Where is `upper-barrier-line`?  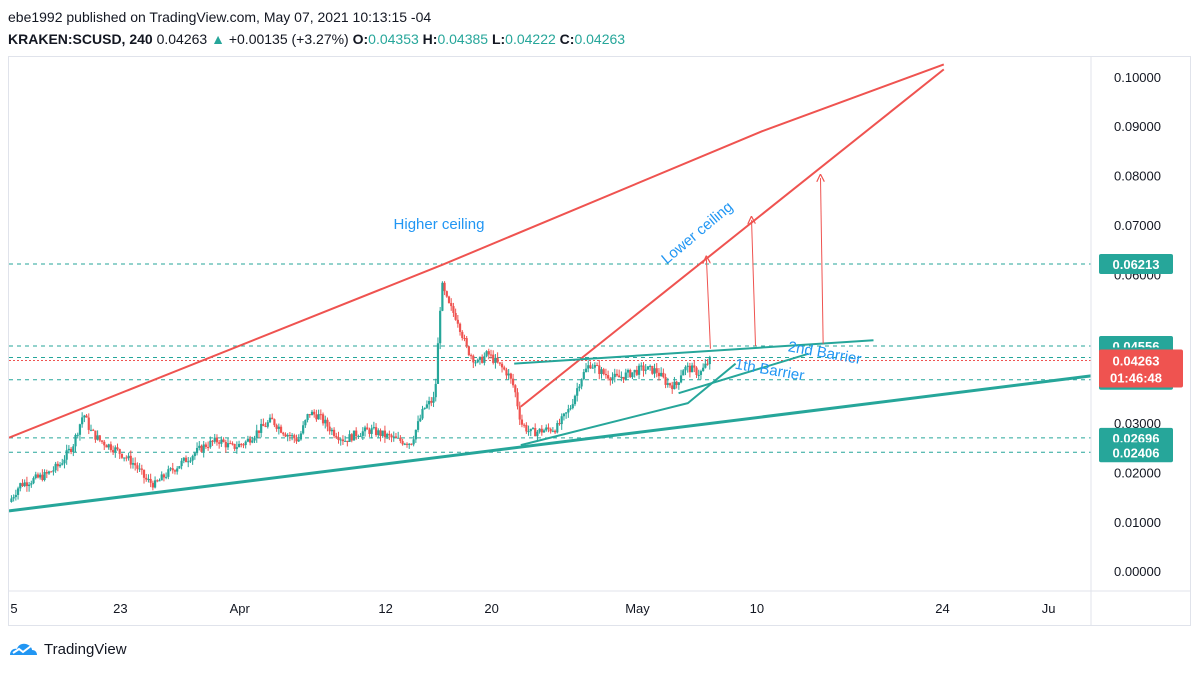
upper-barrier-line is located at coordinates (694, 352).